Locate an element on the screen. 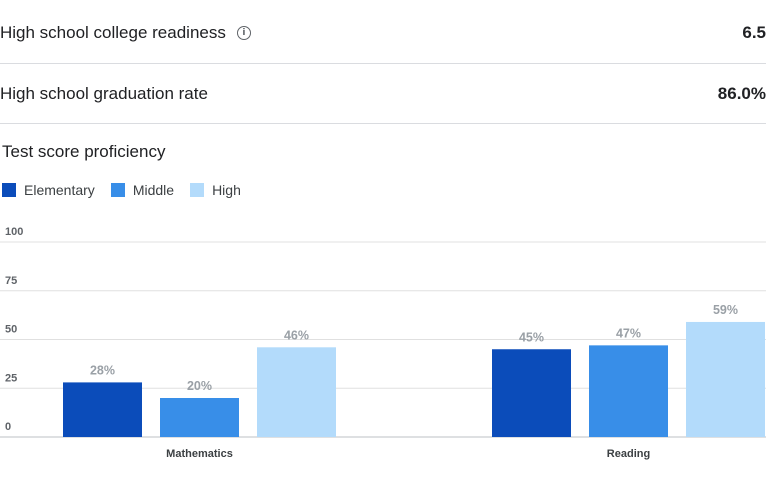 Image resolution: width=768 pixels, height=482 pixels. bar-value-label-reading-elementary: 45% is located at coordinates (531, 337).